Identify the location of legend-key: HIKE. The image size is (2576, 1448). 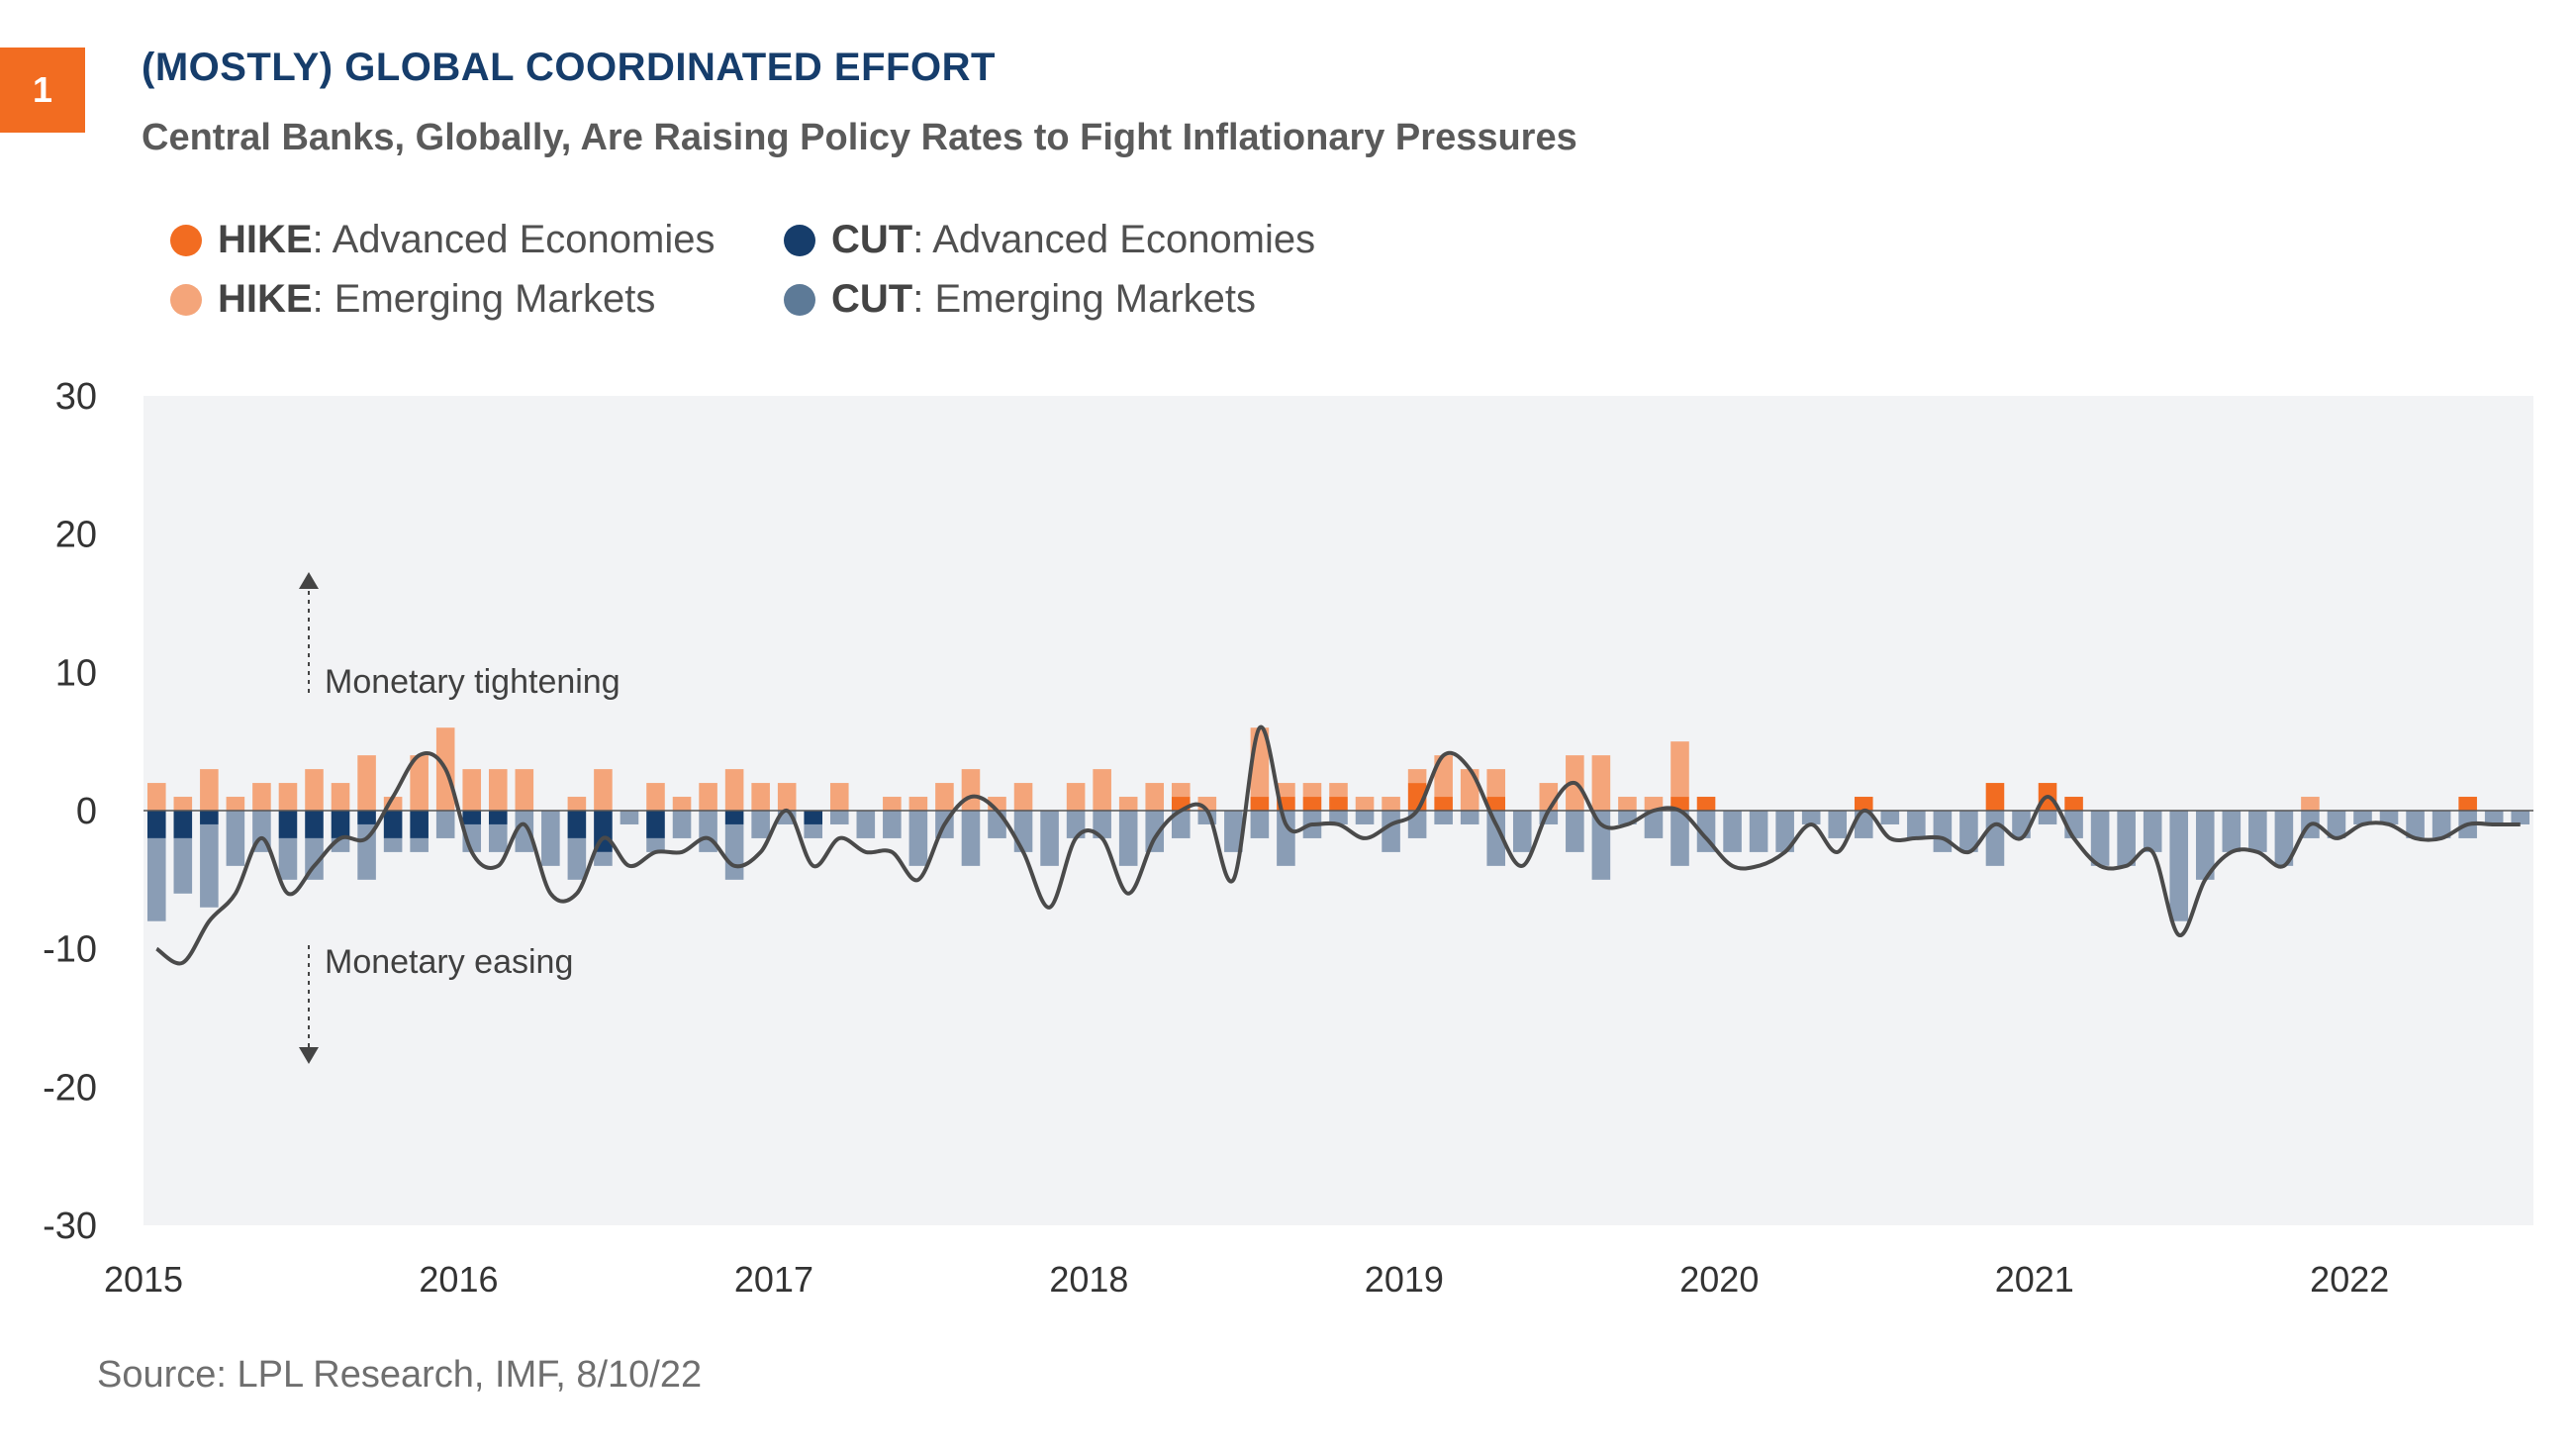
(265, 240).